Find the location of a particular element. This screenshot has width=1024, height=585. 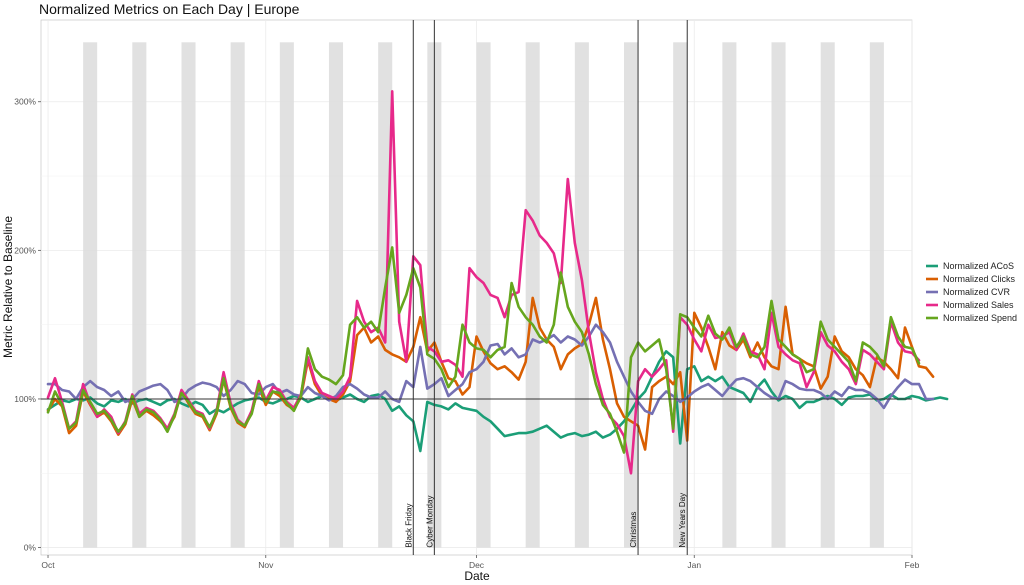

y-tick-label: 300% is located at coordinates (25, 102).